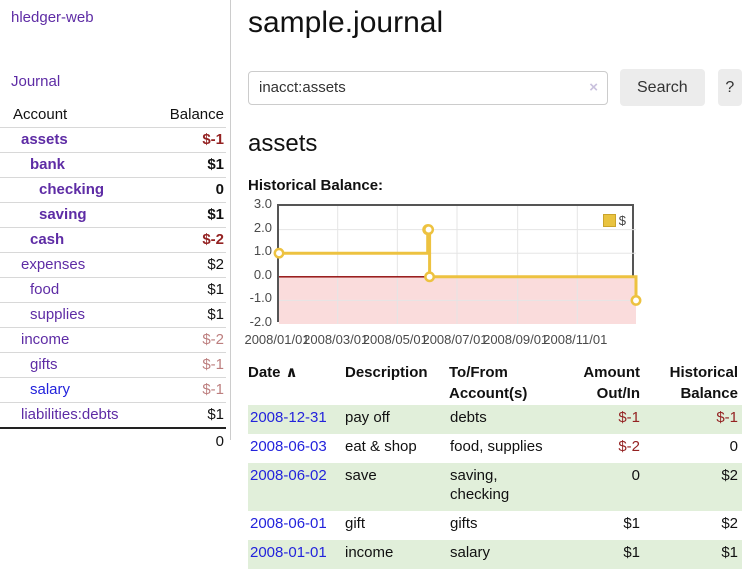 The height and width of the screenshot is (582, 742). Describe the element at coordinates (113, 340) in the screenshot. I see `account-row: income $-2` at that location.